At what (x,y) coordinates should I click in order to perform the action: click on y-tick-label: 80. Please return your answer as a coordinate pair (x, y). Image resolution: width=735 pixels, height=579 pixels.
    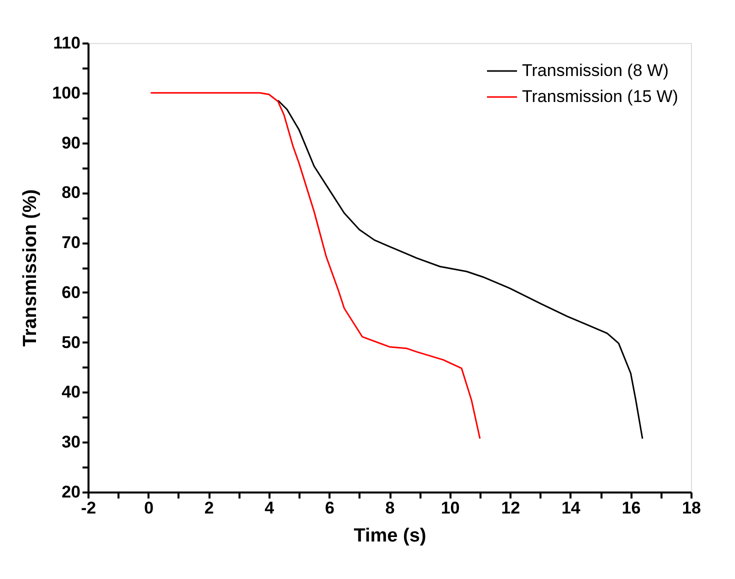
    Looking at the image, I should click on (71, 192).